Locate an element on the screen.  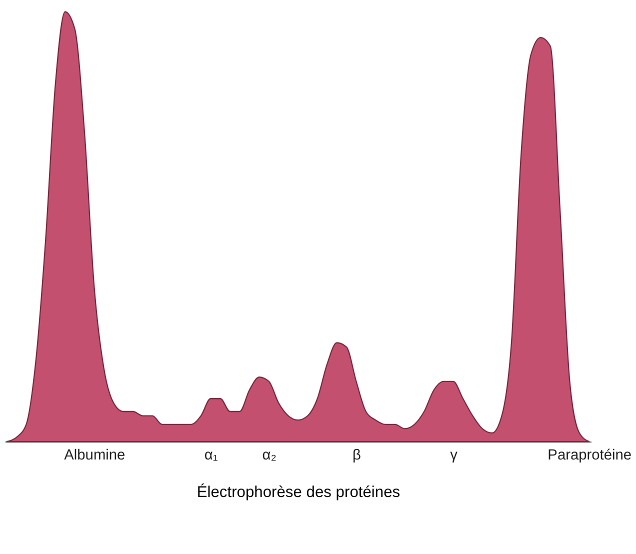
x-tick-label: γ is located at coordinates (454, 456).